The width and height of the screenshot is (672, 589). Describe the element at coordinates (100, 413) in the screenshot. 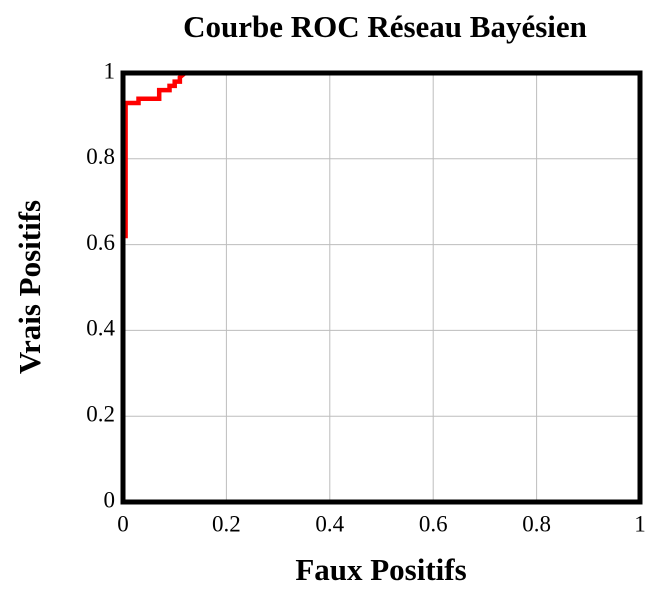

I see `y-tick-label: 0.2` at that location.